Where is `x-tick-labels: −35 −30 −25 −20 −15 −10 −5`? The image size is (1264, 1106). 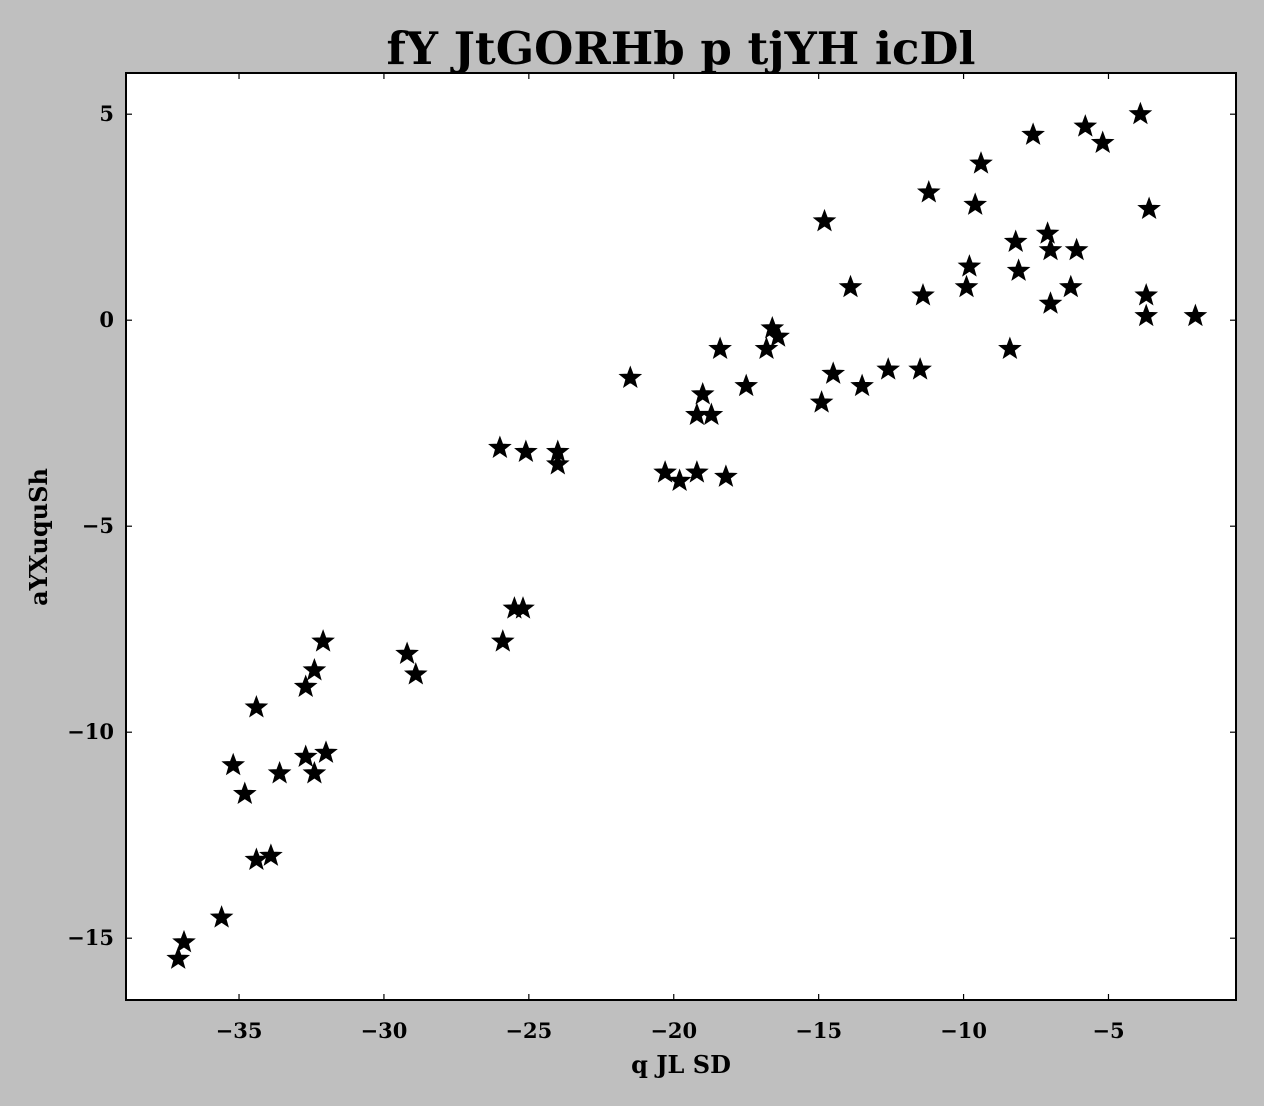
x-tick-labels: −35 −30 −25 −20 −15 −10 −5 is located at coordinates (670, 1030).